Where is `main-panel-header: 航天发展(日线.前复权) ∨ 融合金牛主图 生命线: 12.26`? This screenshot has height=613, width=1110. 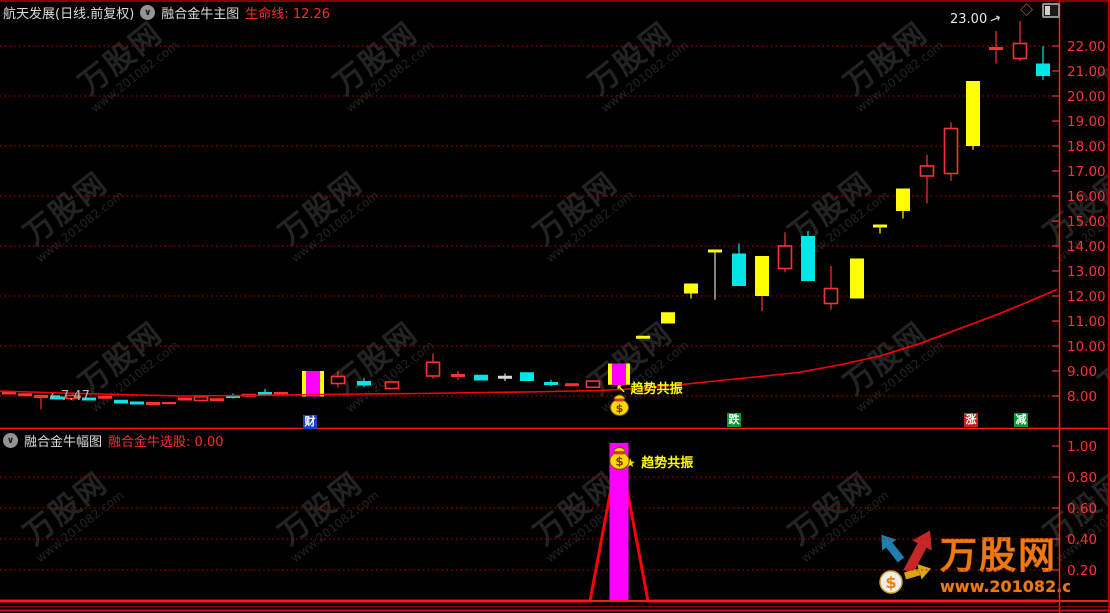
main-panel-header: 航天发展(日线.前复权) ∨ 融合金牛主图 生命线: 12.26 is located at coordinates (166, 12).